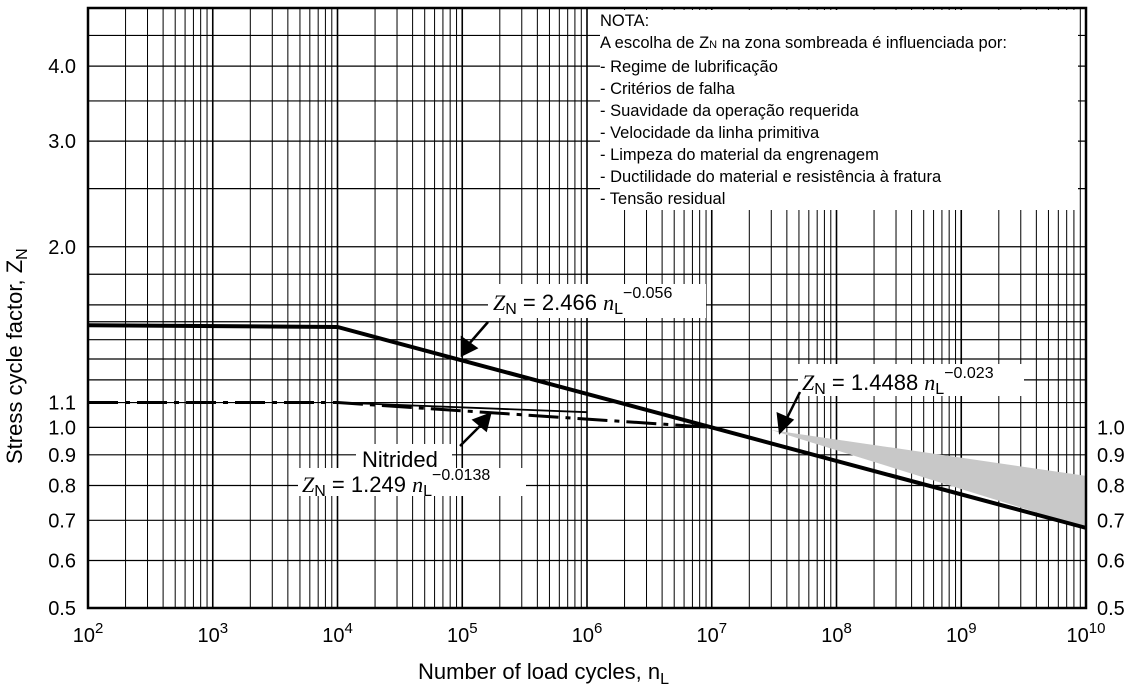  What do you see at coordinates (539, 671) in the screenshot?
I see `x-axis-title-text: Number of load cycles, n` at bounding box center [539, 671].